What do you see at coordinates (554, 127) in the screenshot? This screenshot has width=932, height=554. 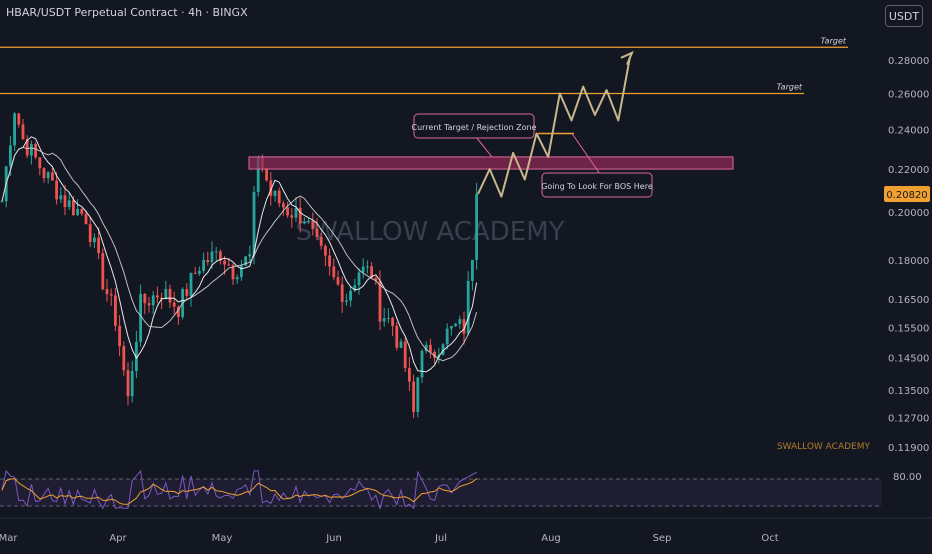 I see `projection-path` at bounding box center [554, 127].